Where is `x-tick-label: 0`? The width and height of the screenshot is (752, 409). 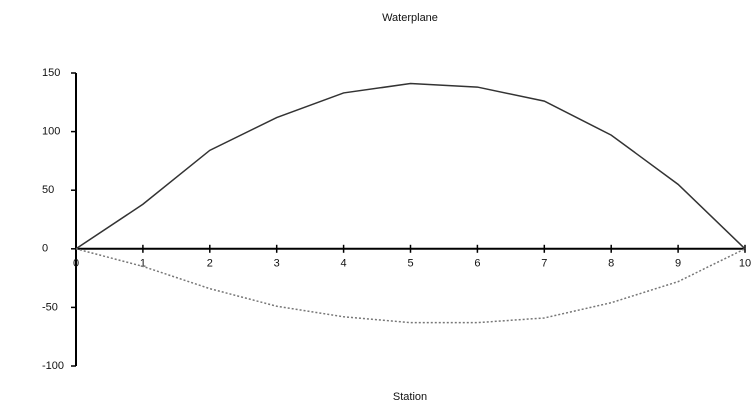
x-tick-label: 0 is located at coordinates (76, 264).